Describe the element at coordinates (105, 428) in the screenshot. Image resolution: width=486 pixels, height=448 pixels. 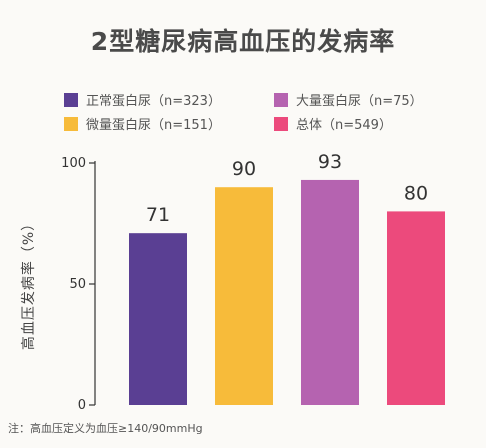
I see `footnote: 注：高血压定义为血压≥140/90mmHg` at that location.